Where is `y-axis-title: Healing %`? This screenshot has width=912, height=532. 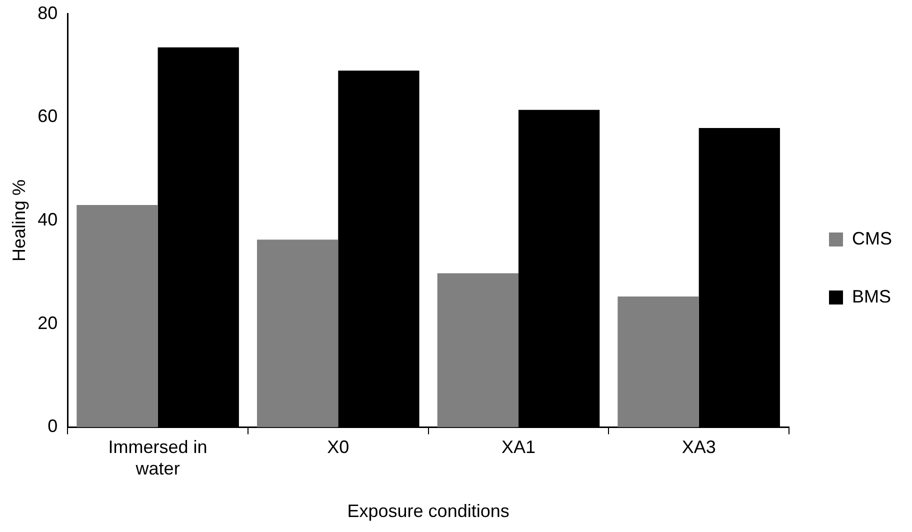 y-axis-title: Healing % is located at coordinates (18, 220).